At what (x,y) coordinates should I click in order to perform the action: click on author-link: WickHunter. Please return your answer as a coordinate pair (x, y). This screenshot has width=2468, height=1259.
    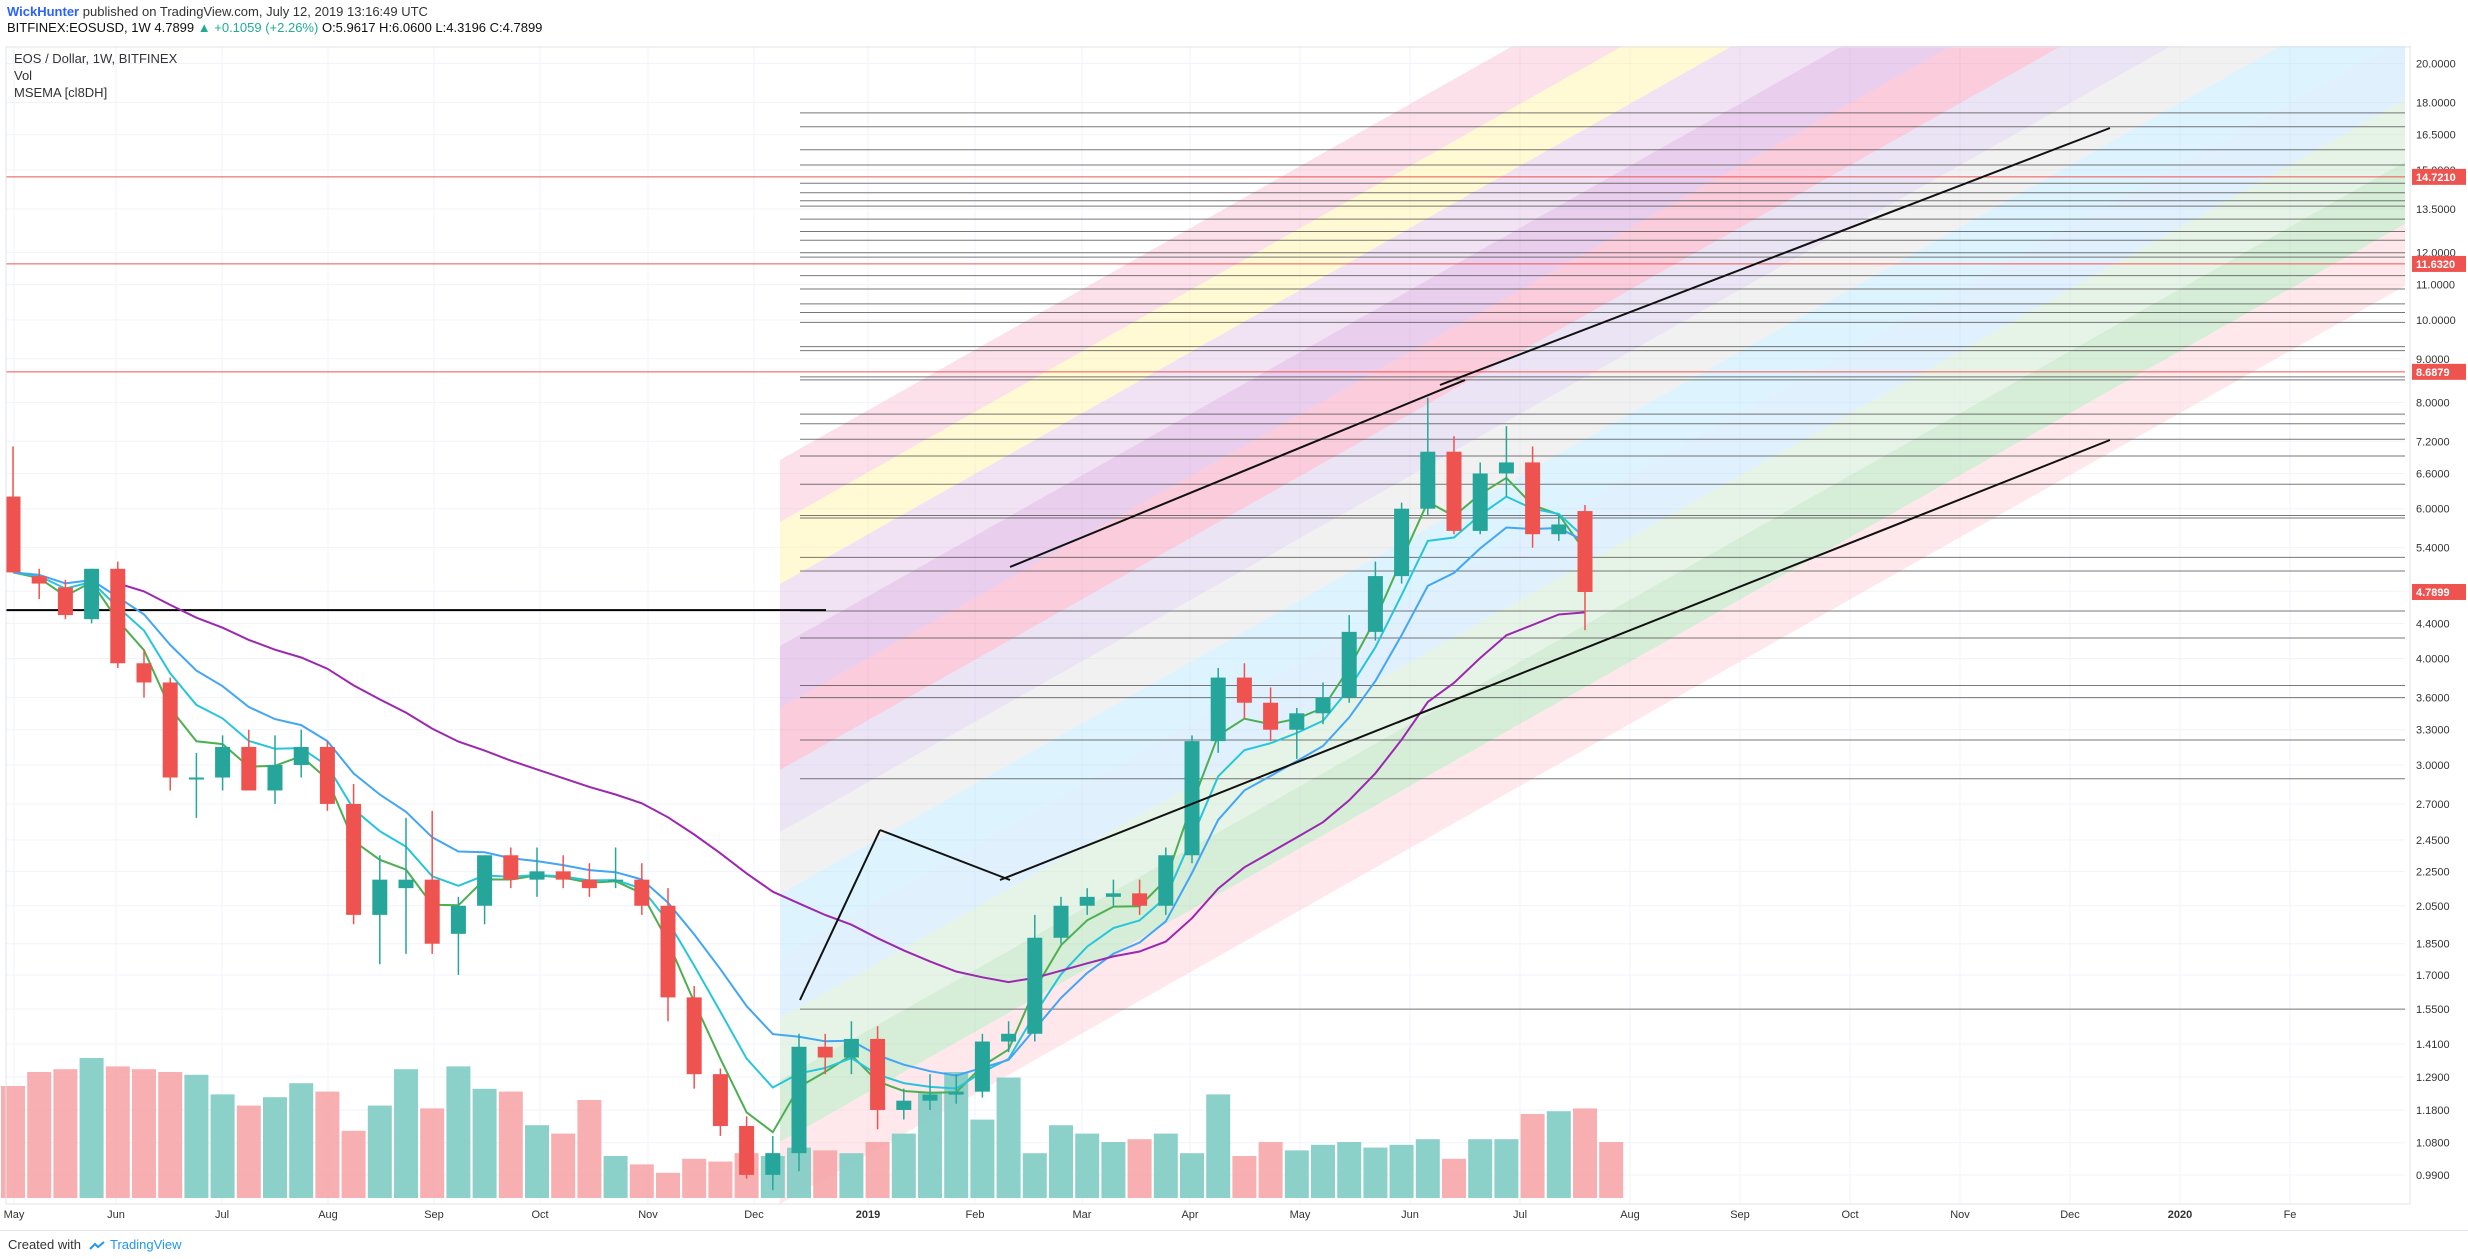
    Looking at the image, I should click on (43, 11).